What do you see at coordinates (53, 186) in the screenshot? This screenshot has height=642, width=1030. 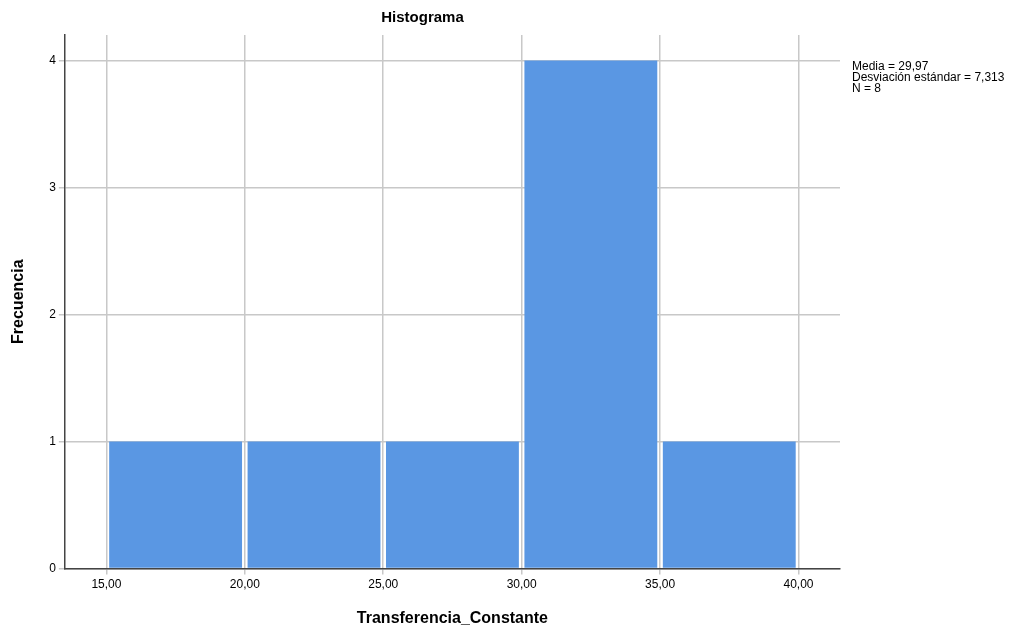 I see `y-tick-label: 3` at bounding box center [53, 186].